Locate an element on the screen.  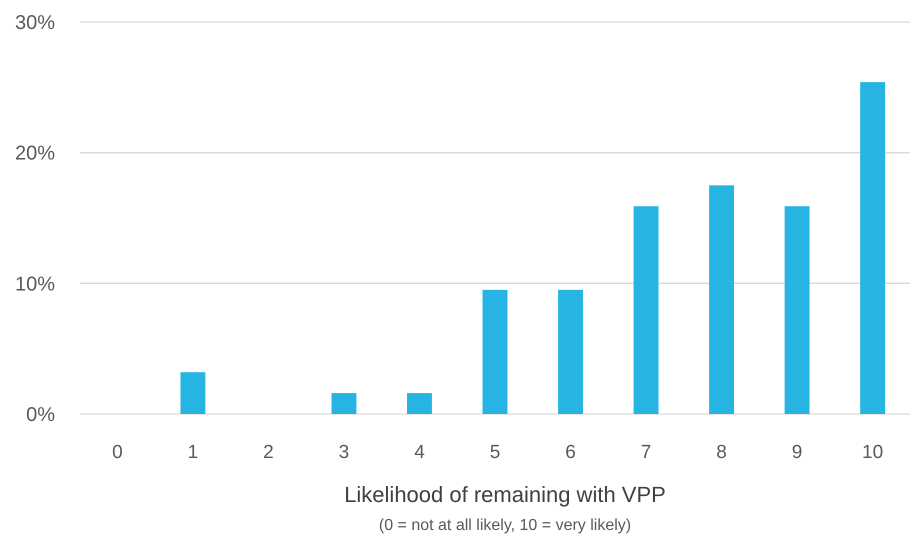
x-tick-label: 0 is located at coordinates (117, 452).